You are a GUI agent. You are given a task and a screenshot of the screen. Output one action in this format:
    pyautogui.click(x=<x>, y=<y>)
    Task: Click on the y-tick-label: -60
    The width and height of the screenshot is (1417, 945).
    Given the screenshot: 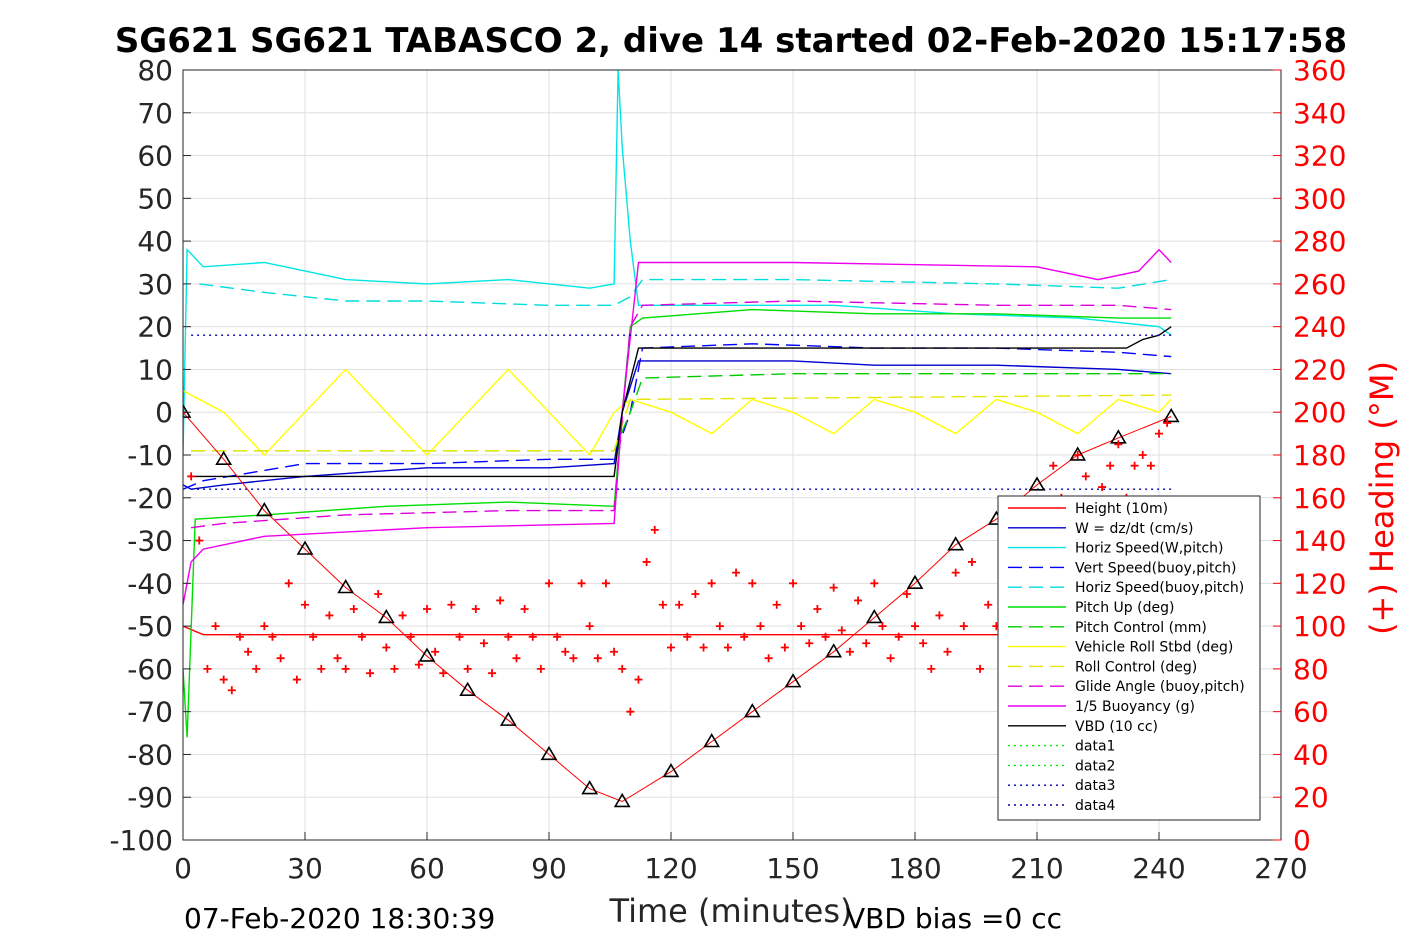 What is the action you would take?
    pyautogui.click(x=150, y=669)
    